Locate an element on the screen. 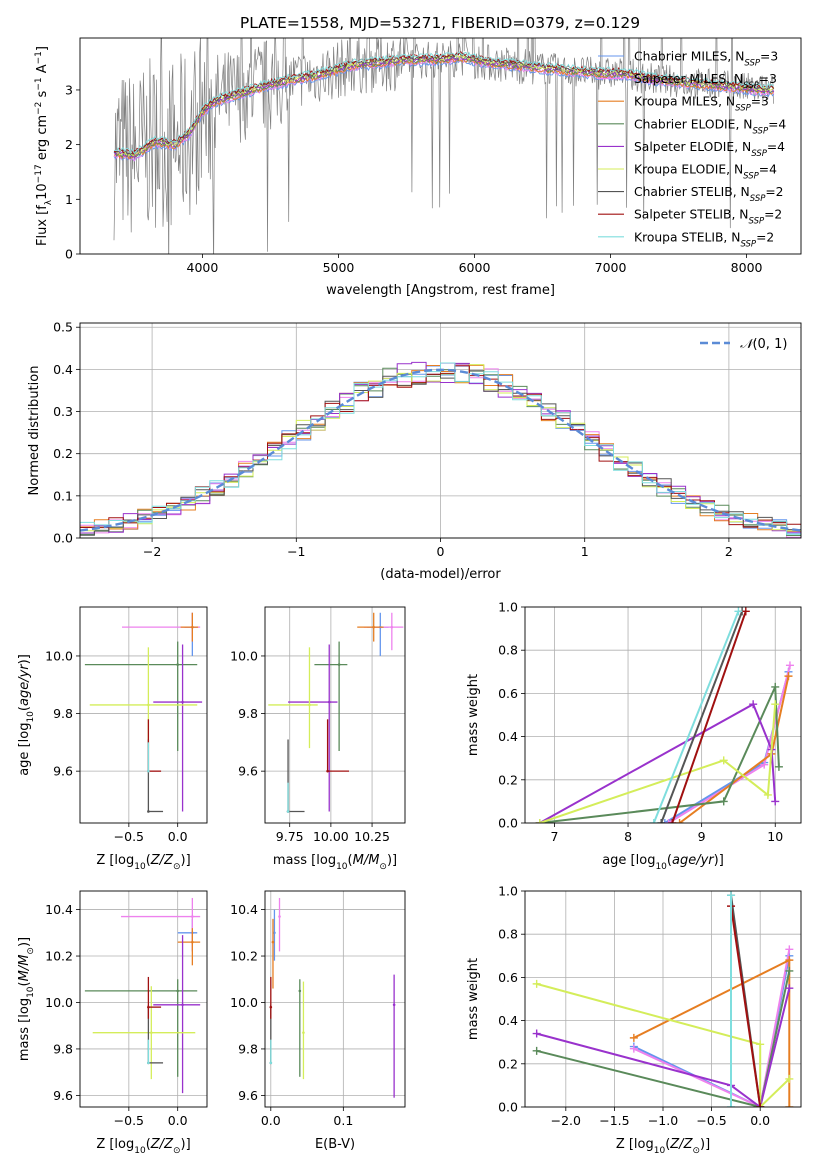 This screenshot has width=819, height=1170. legend-label: Kroupa ELODIE, NSSP=4 is located at coordinates (705, 172).